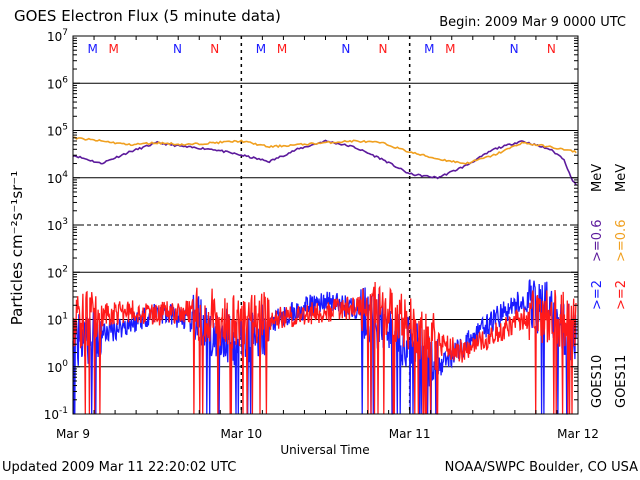 The height and width of the screenshot is (480, 640). I want to click on y-tick-label: 10⁷, so click(57, 36).